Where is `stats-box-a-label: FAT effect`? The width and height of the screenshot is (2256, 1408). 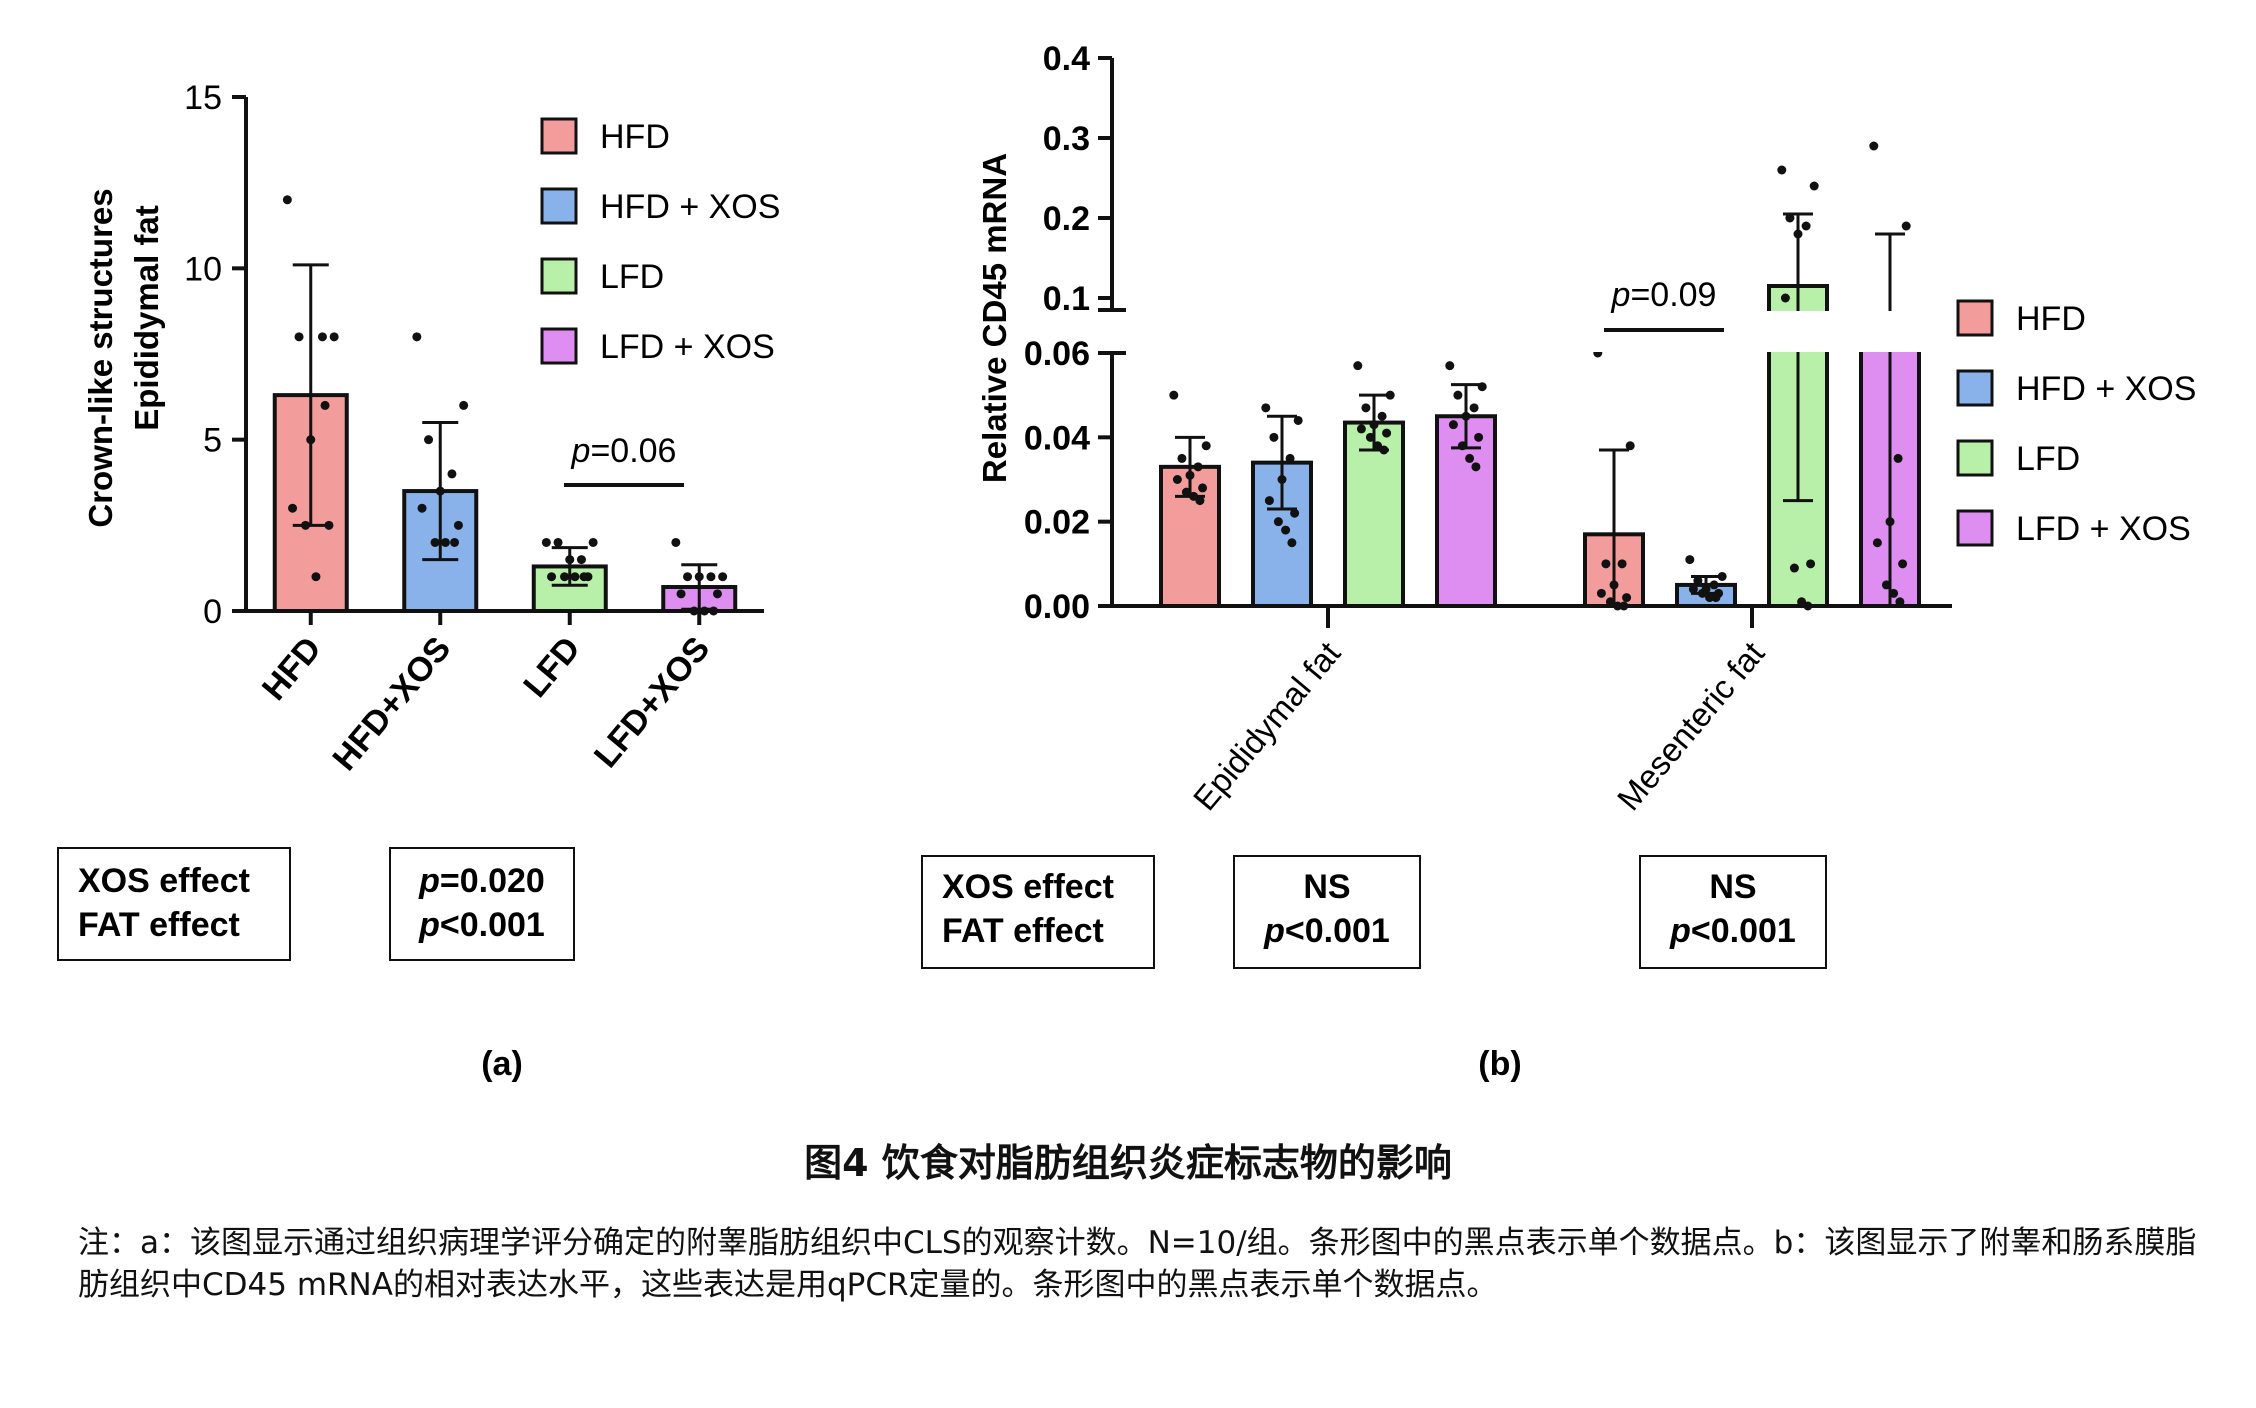
stats-box-a-label: FAT effect is located at coordinates (159, 925).